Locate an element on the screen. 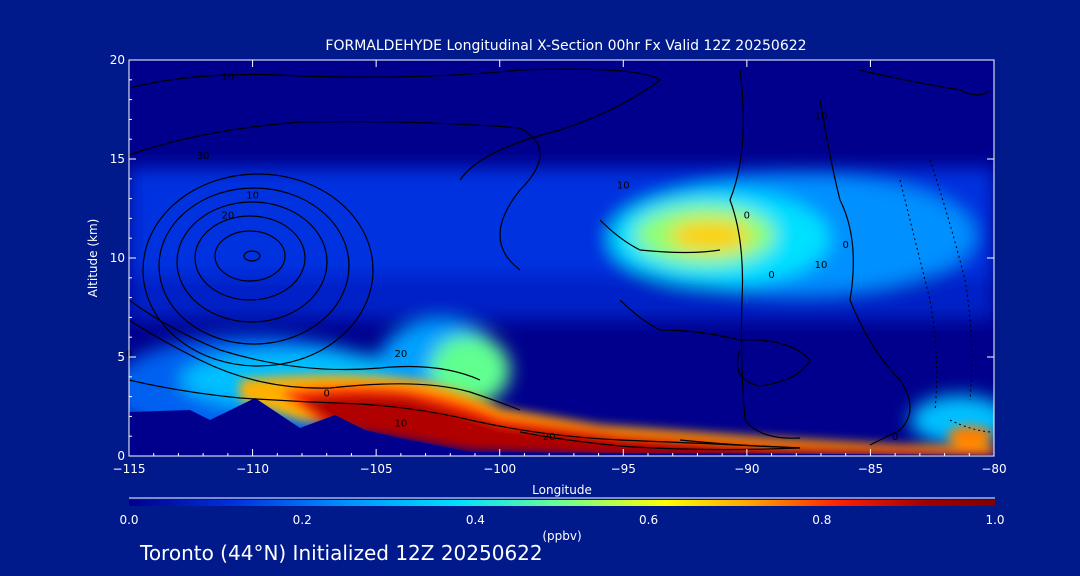  colorbar-tick-label: 1.0 is located at coordinates (994, 520).